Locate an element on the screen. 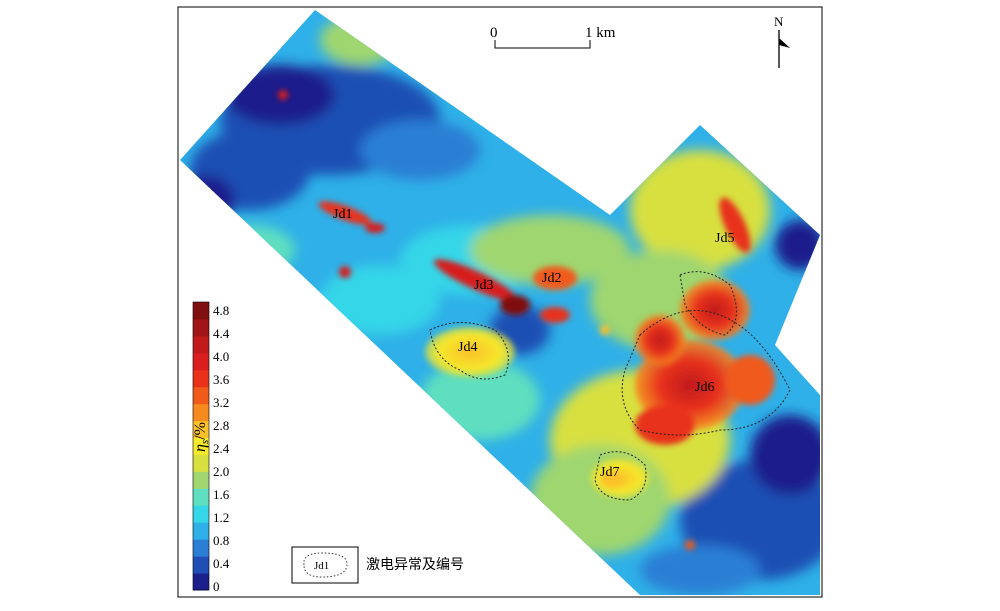  colorbar-tick-label: 0 is located at coordinates (216, 586).